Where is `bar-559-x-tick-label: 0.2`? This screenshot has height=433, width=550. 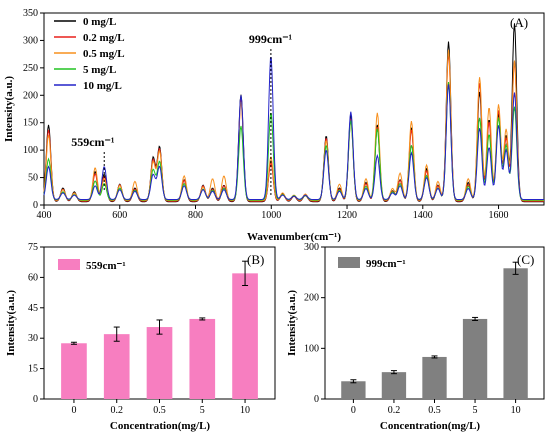
bar-559-x-tick-label: 0.2 is located at coordinates (116, 410).